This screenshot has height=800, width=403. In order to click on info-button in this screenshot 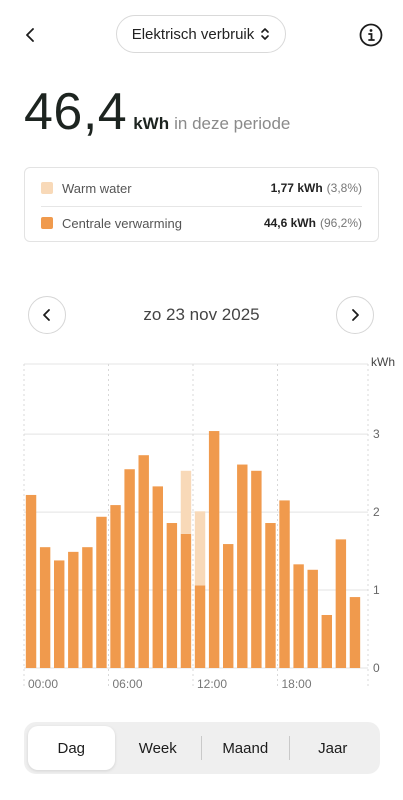, I will do `click(371, 35)`.